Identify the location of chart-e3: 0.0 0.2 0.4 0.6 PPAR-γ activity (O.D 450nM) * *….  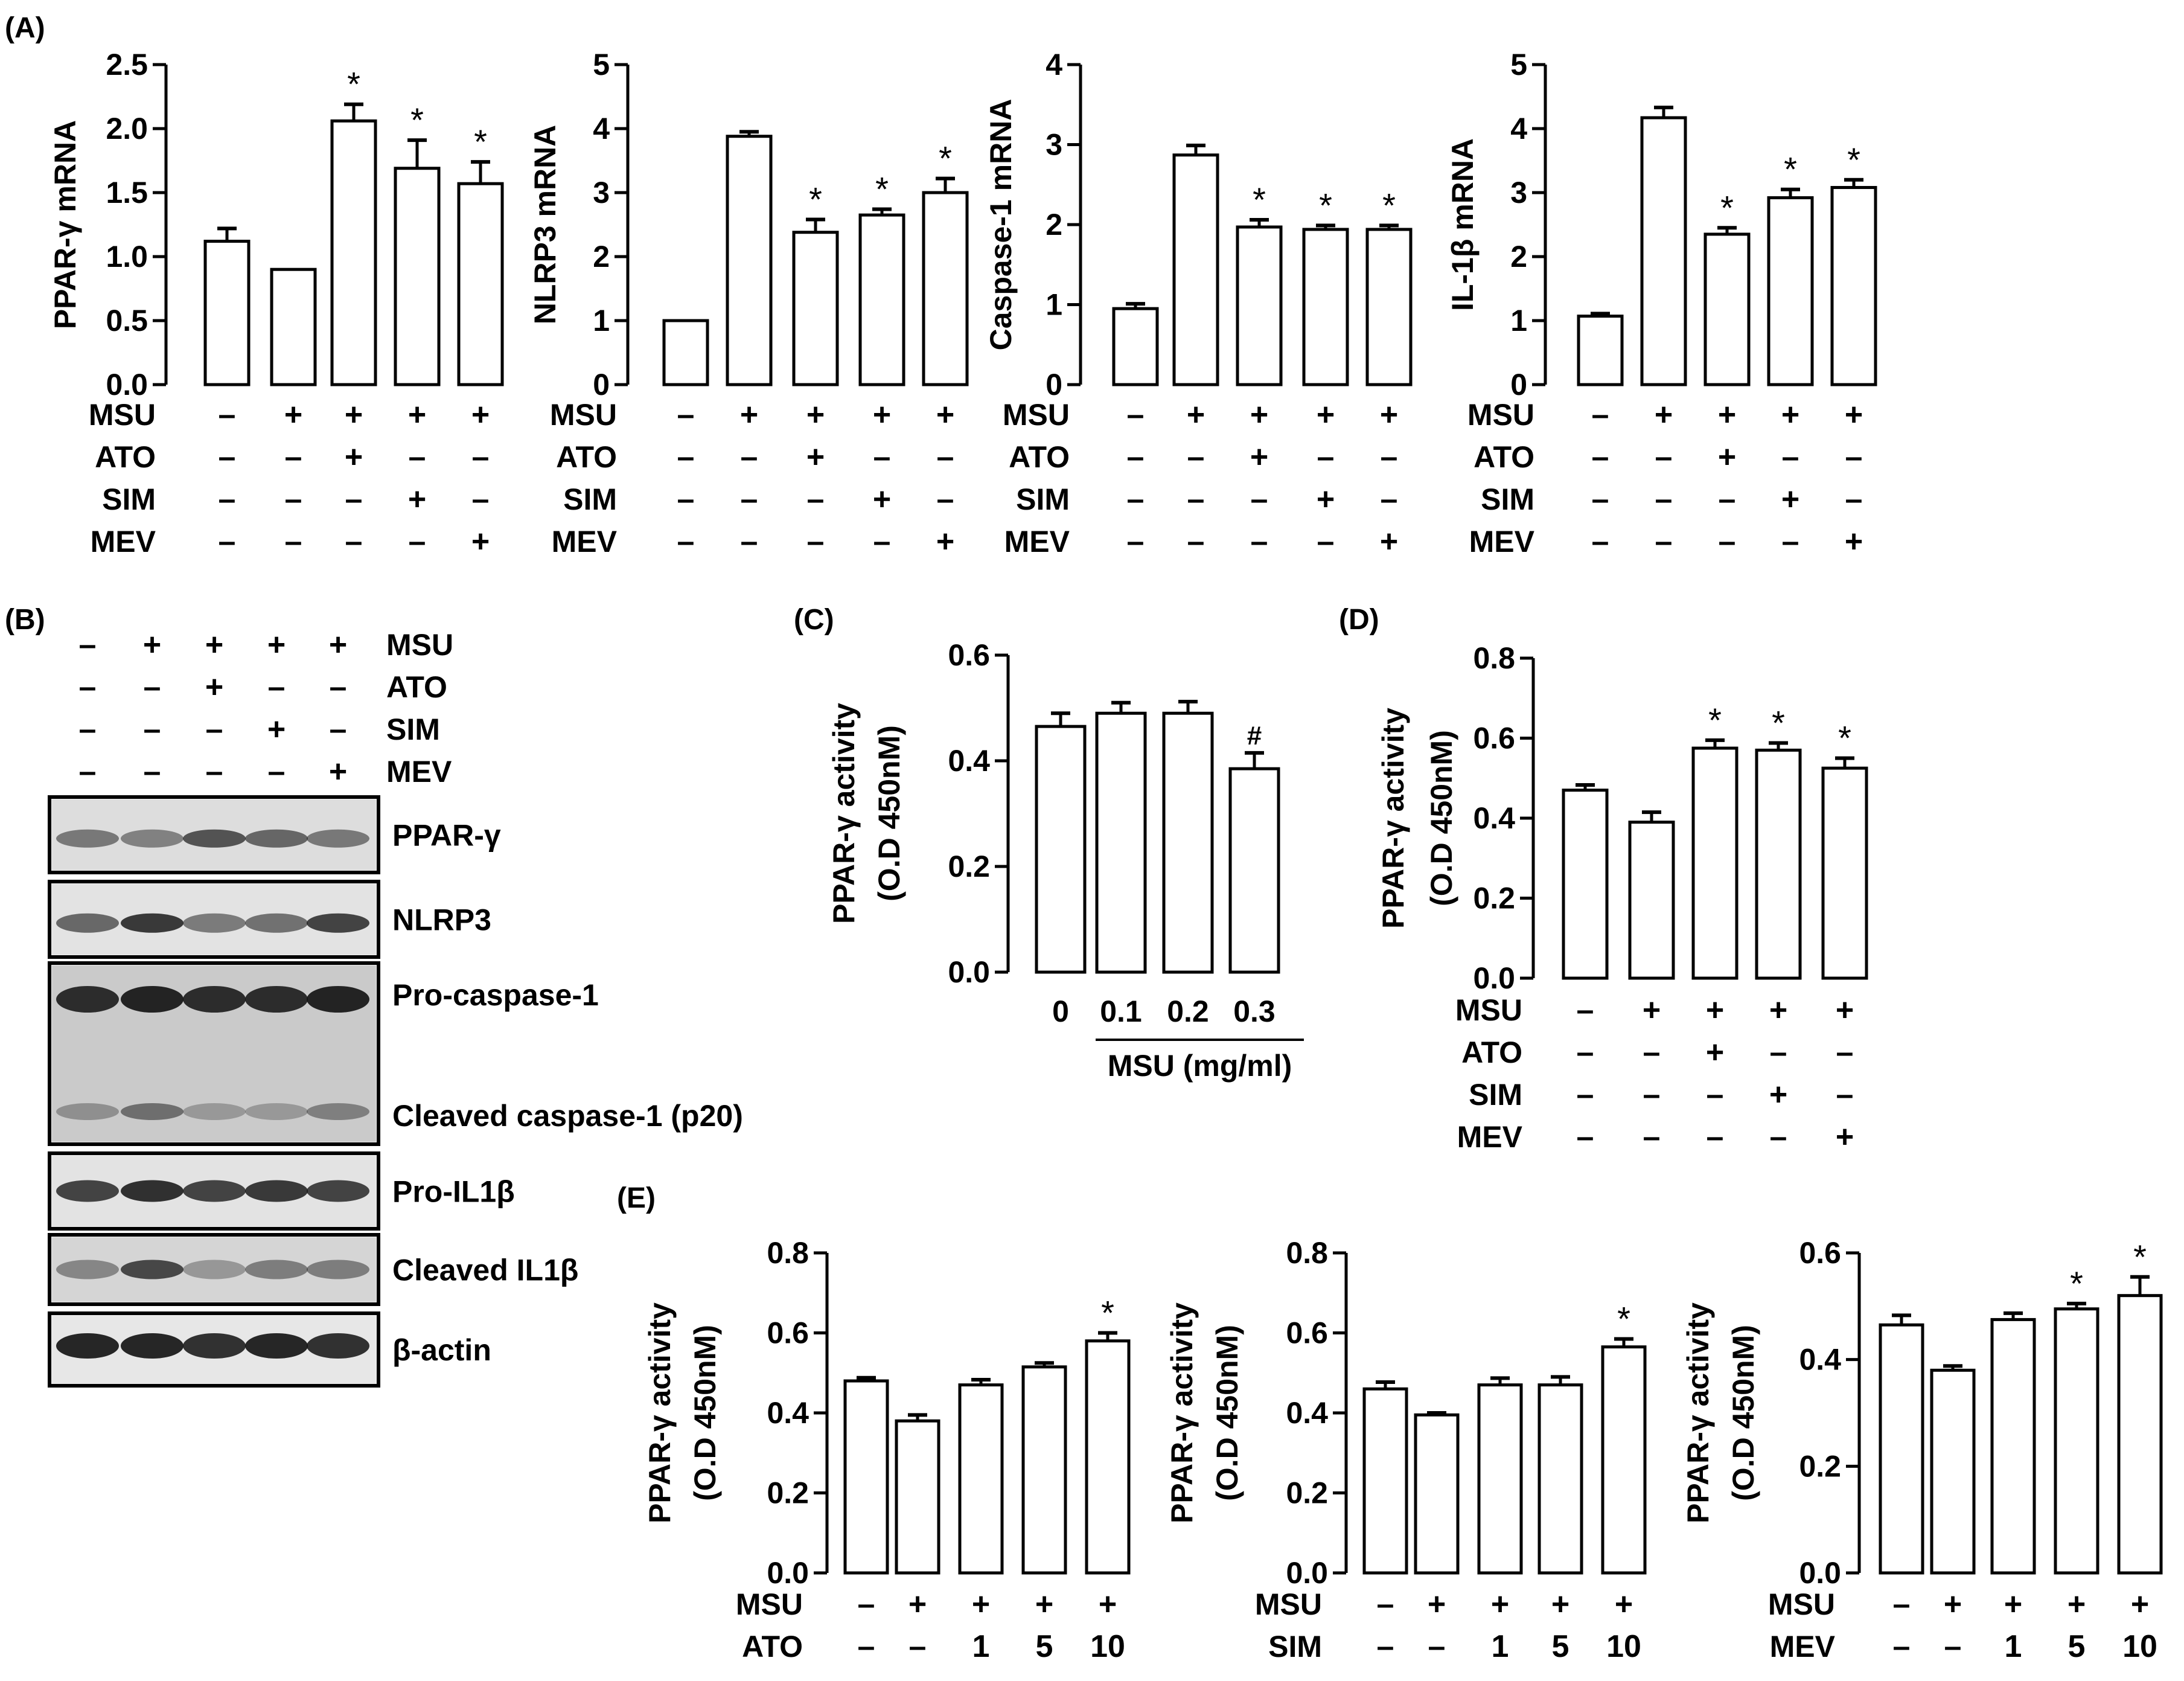
(1922, 1450).